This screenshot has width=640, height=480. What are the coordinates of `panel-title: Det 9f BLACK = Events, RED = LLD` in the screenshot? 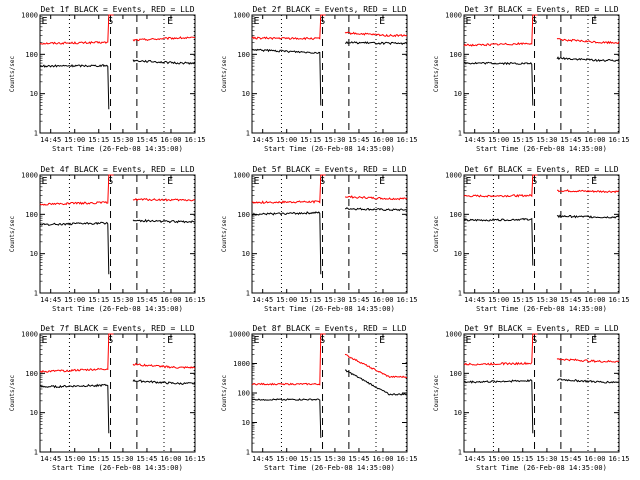 It's located at (541, 328).